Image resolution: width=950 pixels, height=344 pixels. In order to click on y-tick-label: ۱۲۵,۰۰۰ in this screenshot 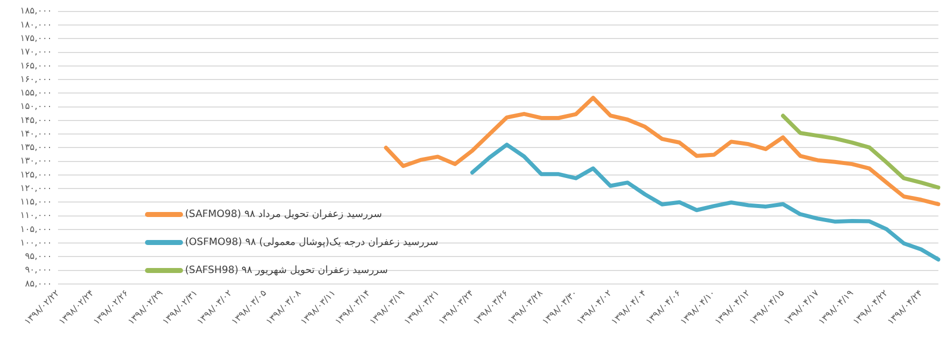, I will do `click(36, 175)`.